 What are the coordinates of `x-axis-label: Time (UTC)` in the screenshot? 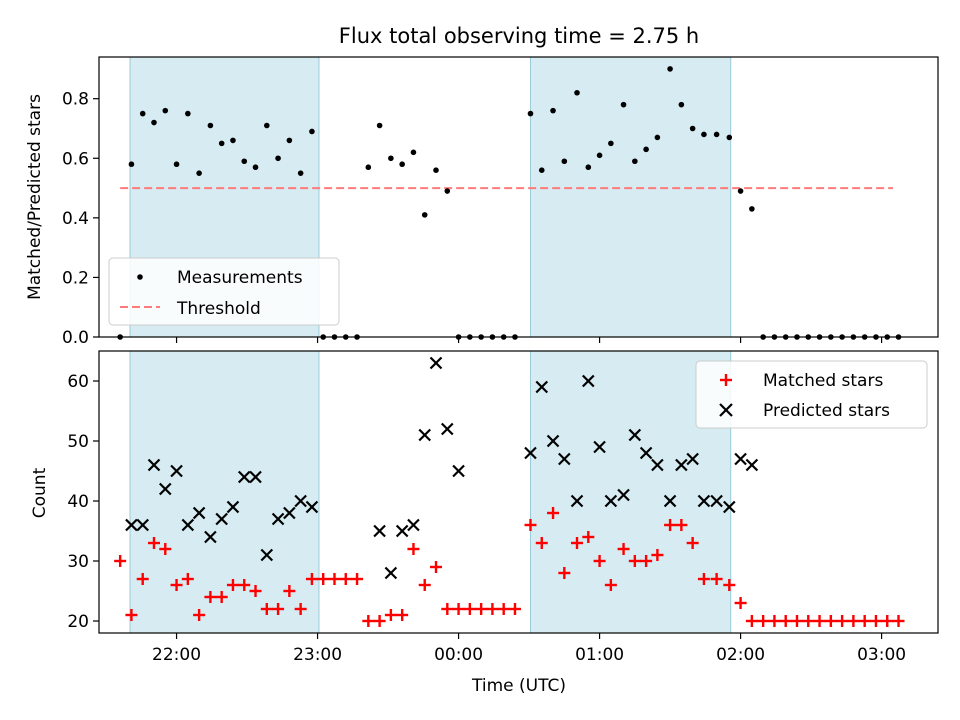 It's located at (518, 686).